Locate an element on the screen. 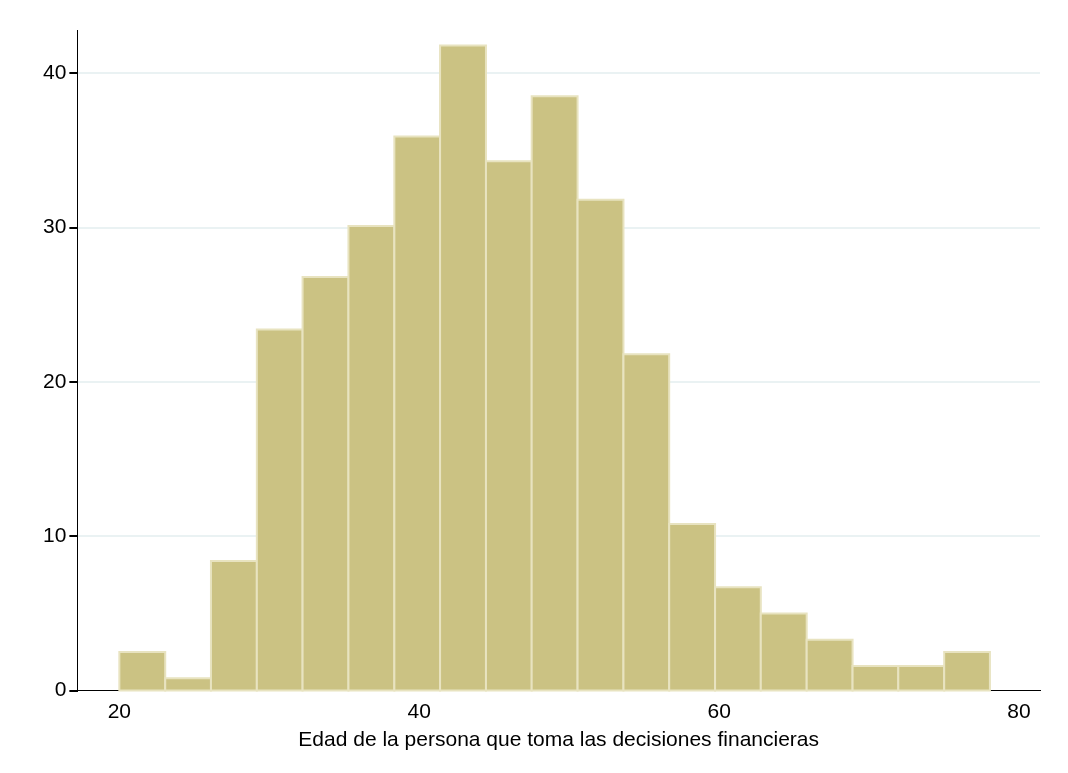 The image size is (1068, 773). x-tick-label: 20 is located at coordinates (119, 710).